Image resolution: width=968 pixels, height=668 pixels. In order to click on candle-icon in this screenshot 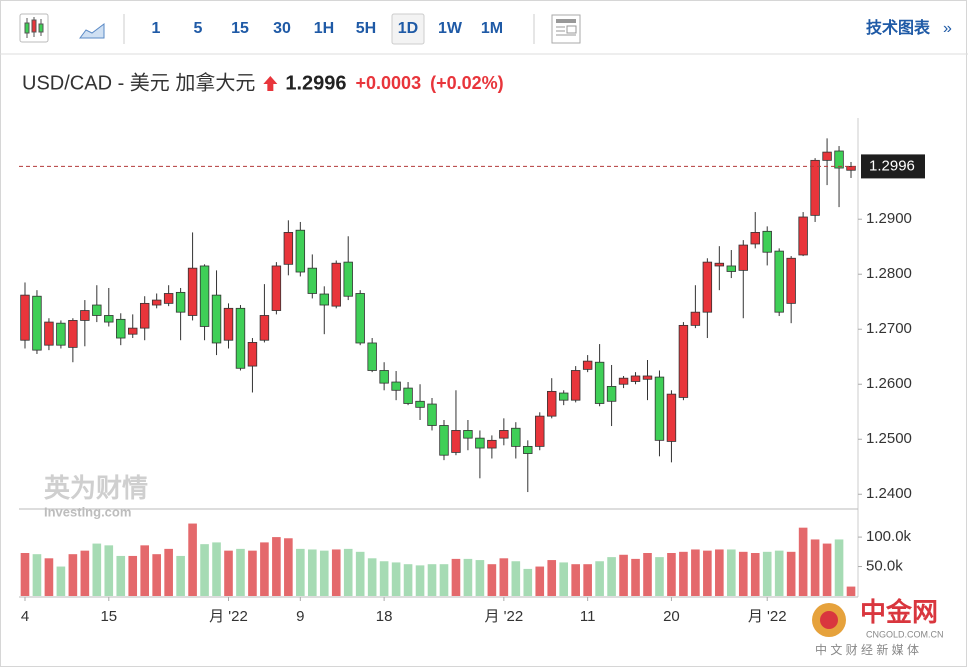, I will do `click(34, 28)`.